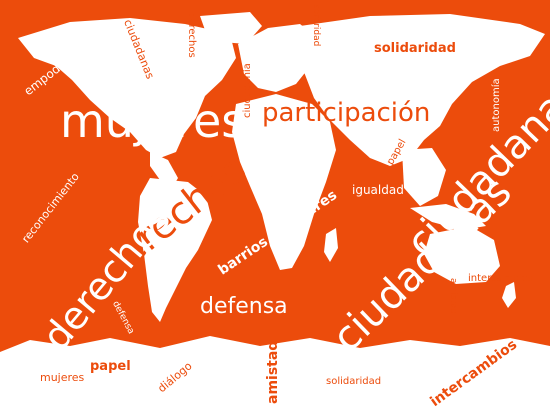  Describe the element at coordinates (453, 296) in the screenshot. I see `word-amistad-small: amistad` at that location.